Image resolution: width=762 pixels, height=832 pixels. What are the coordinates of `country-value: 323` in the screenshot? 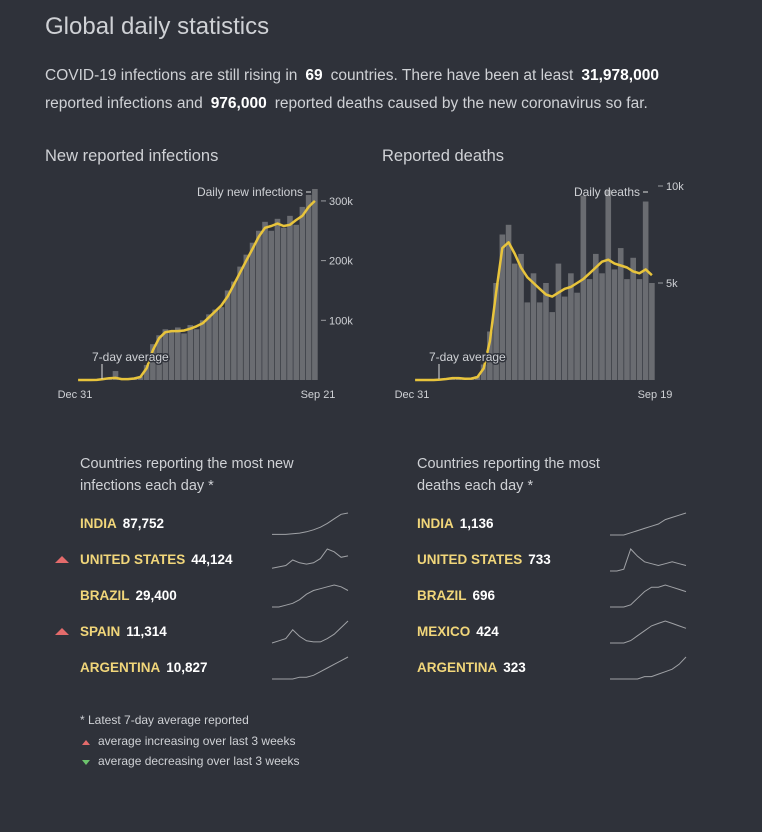 It's located at (514, 667).